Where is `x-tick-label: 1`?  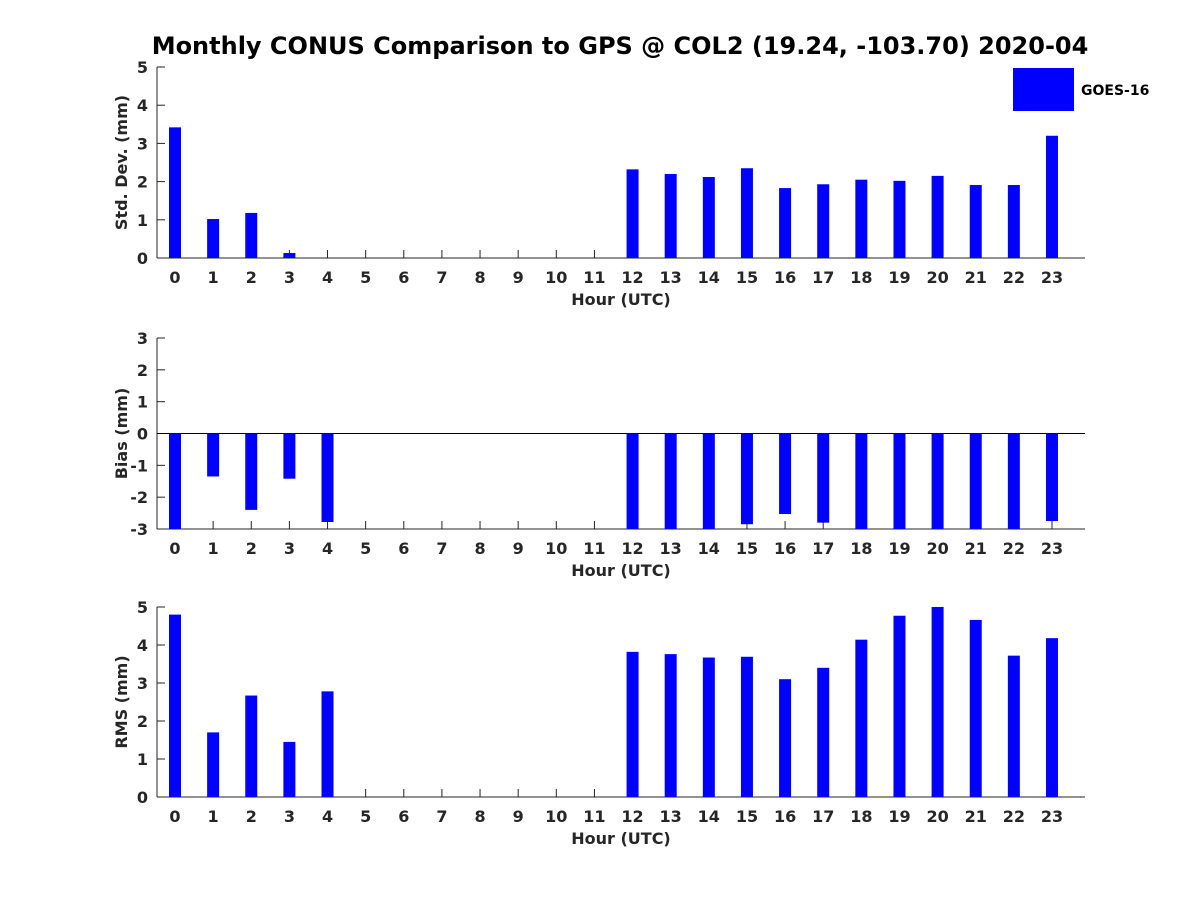
x-tick-label: 1 is located at coordinates (213, 816).